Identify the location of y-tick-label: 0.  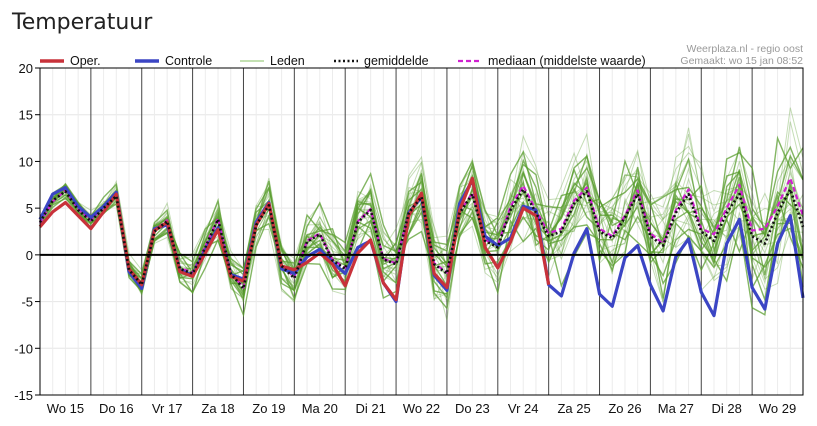
(29, 255).